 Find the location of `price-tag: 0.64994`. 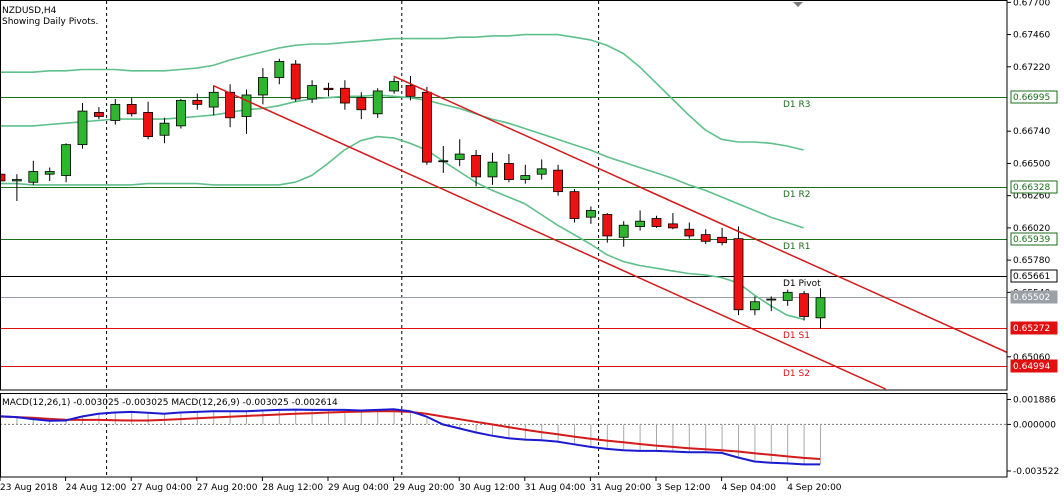

price-tag: 0.64994 is located at coordinates (1034, 366).